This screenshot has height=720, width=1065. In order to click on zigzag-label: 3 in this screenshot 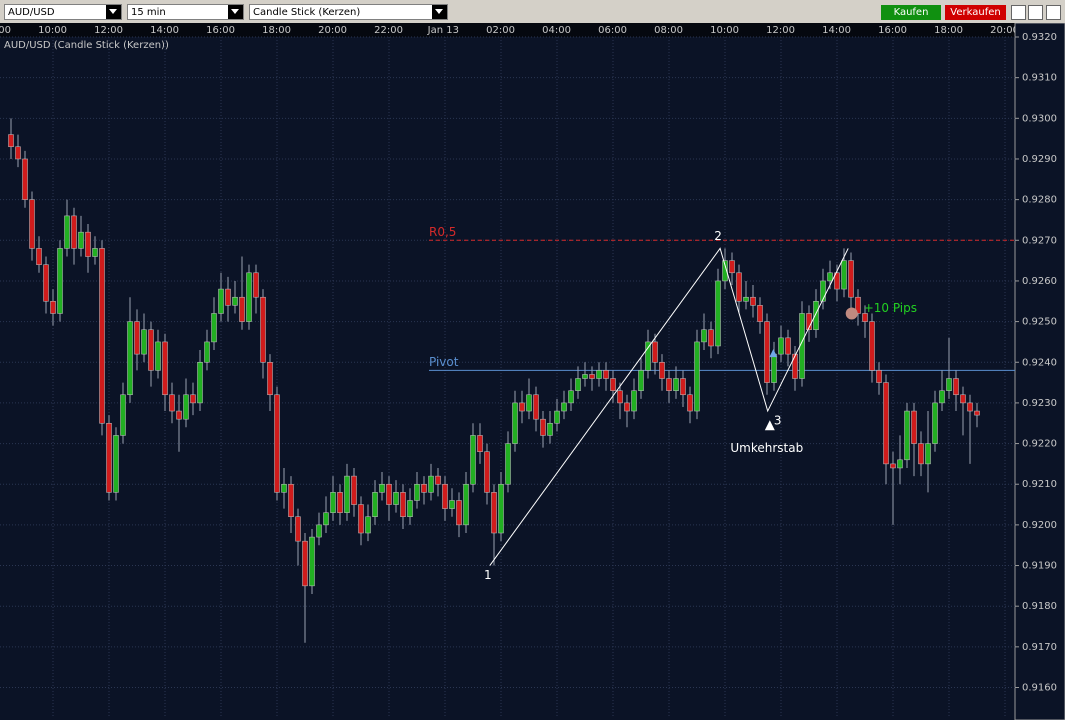, I will do `click(778, 421)`.